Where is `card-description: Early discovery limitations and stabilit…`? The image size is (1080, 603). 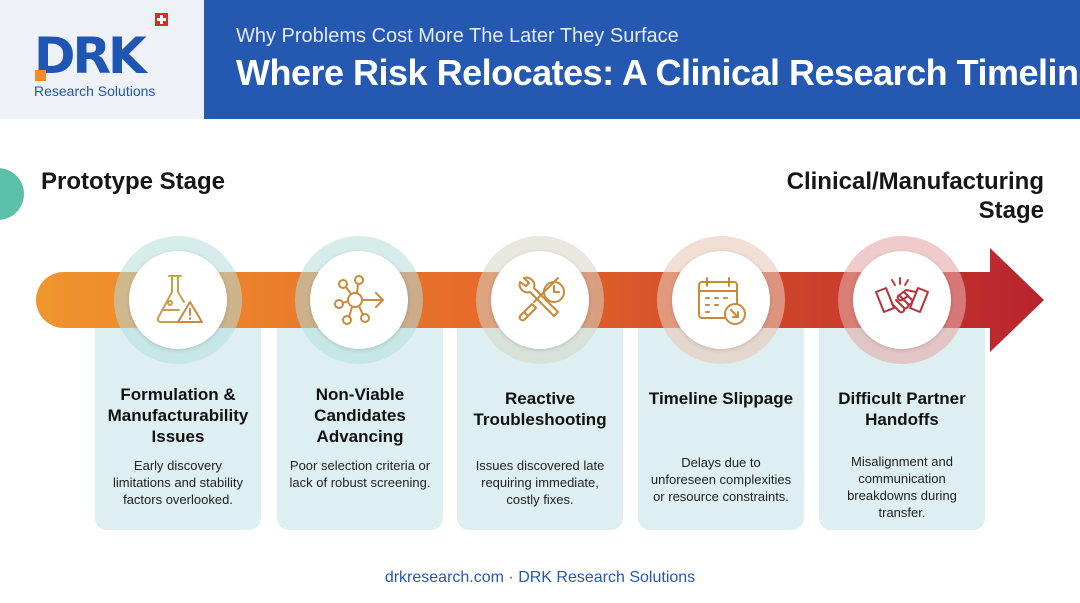
card-description: Early discovery limitations and stabilit… is located at coordinates (178, 482).